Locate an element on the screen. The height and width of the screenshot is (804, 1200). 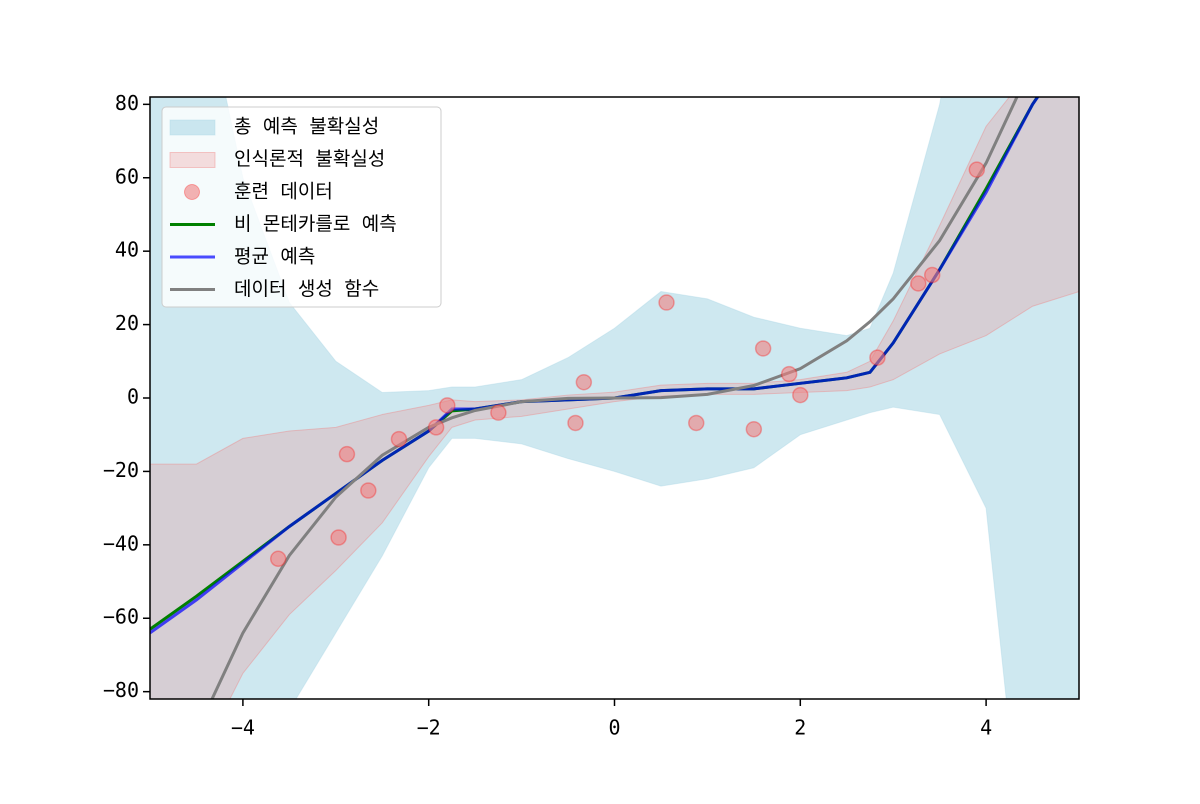
y-tick-label: 20 is located at coordinates (127, 323).